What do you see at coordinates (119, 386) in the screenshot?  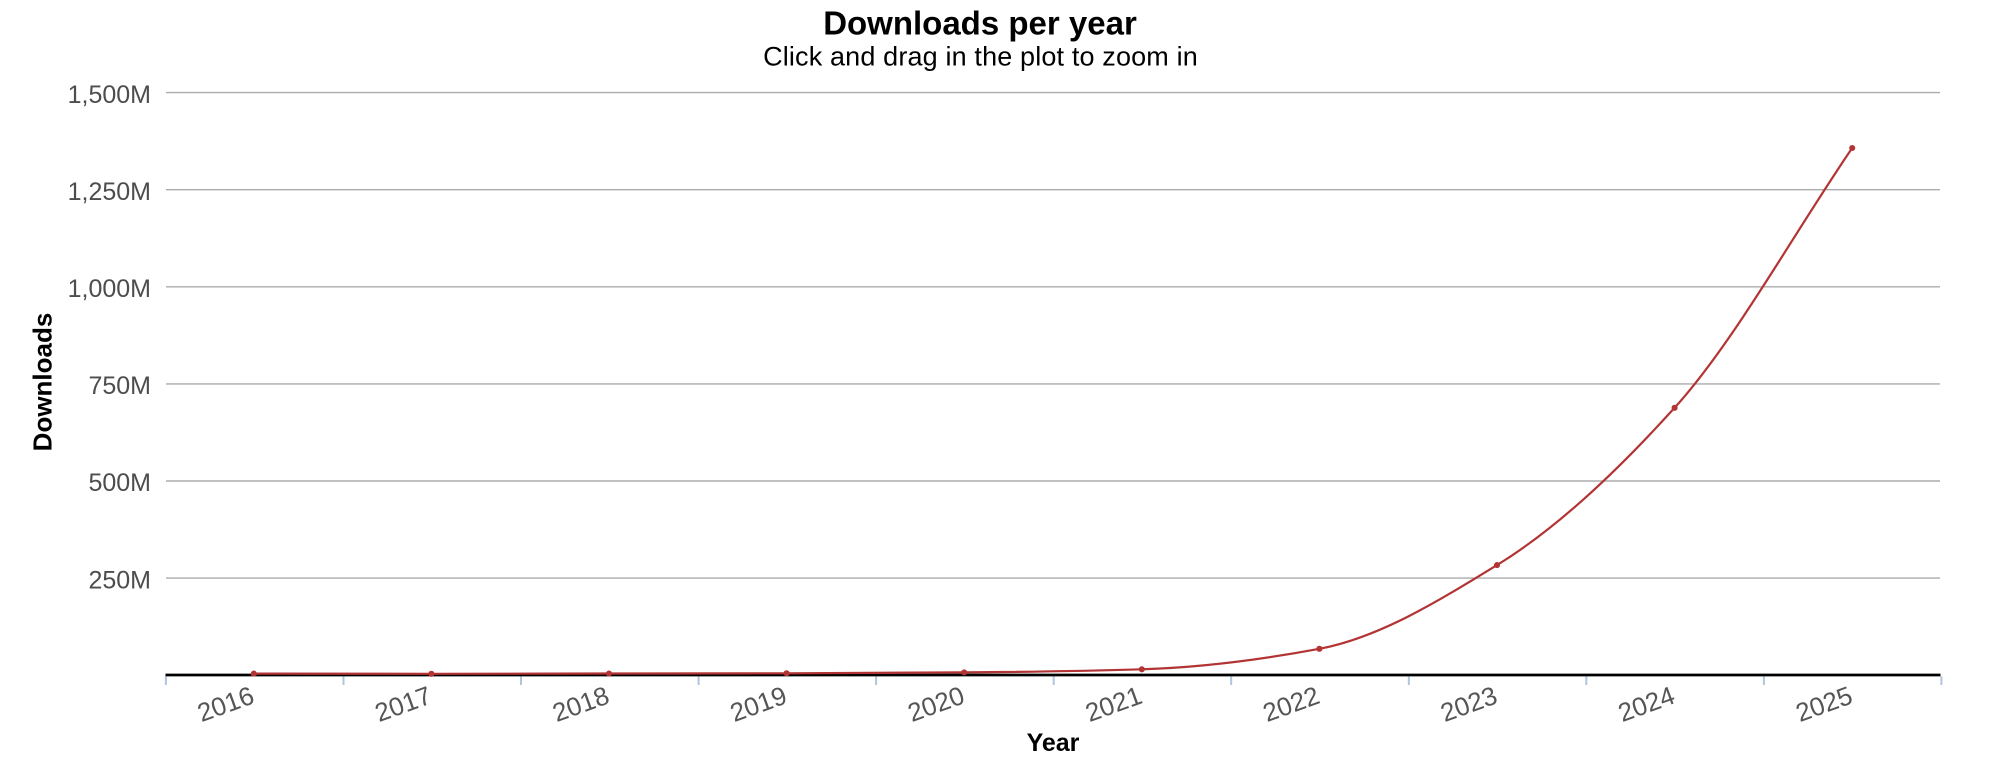 I see `svg-text: 750M` at bounding box center [119, 386].